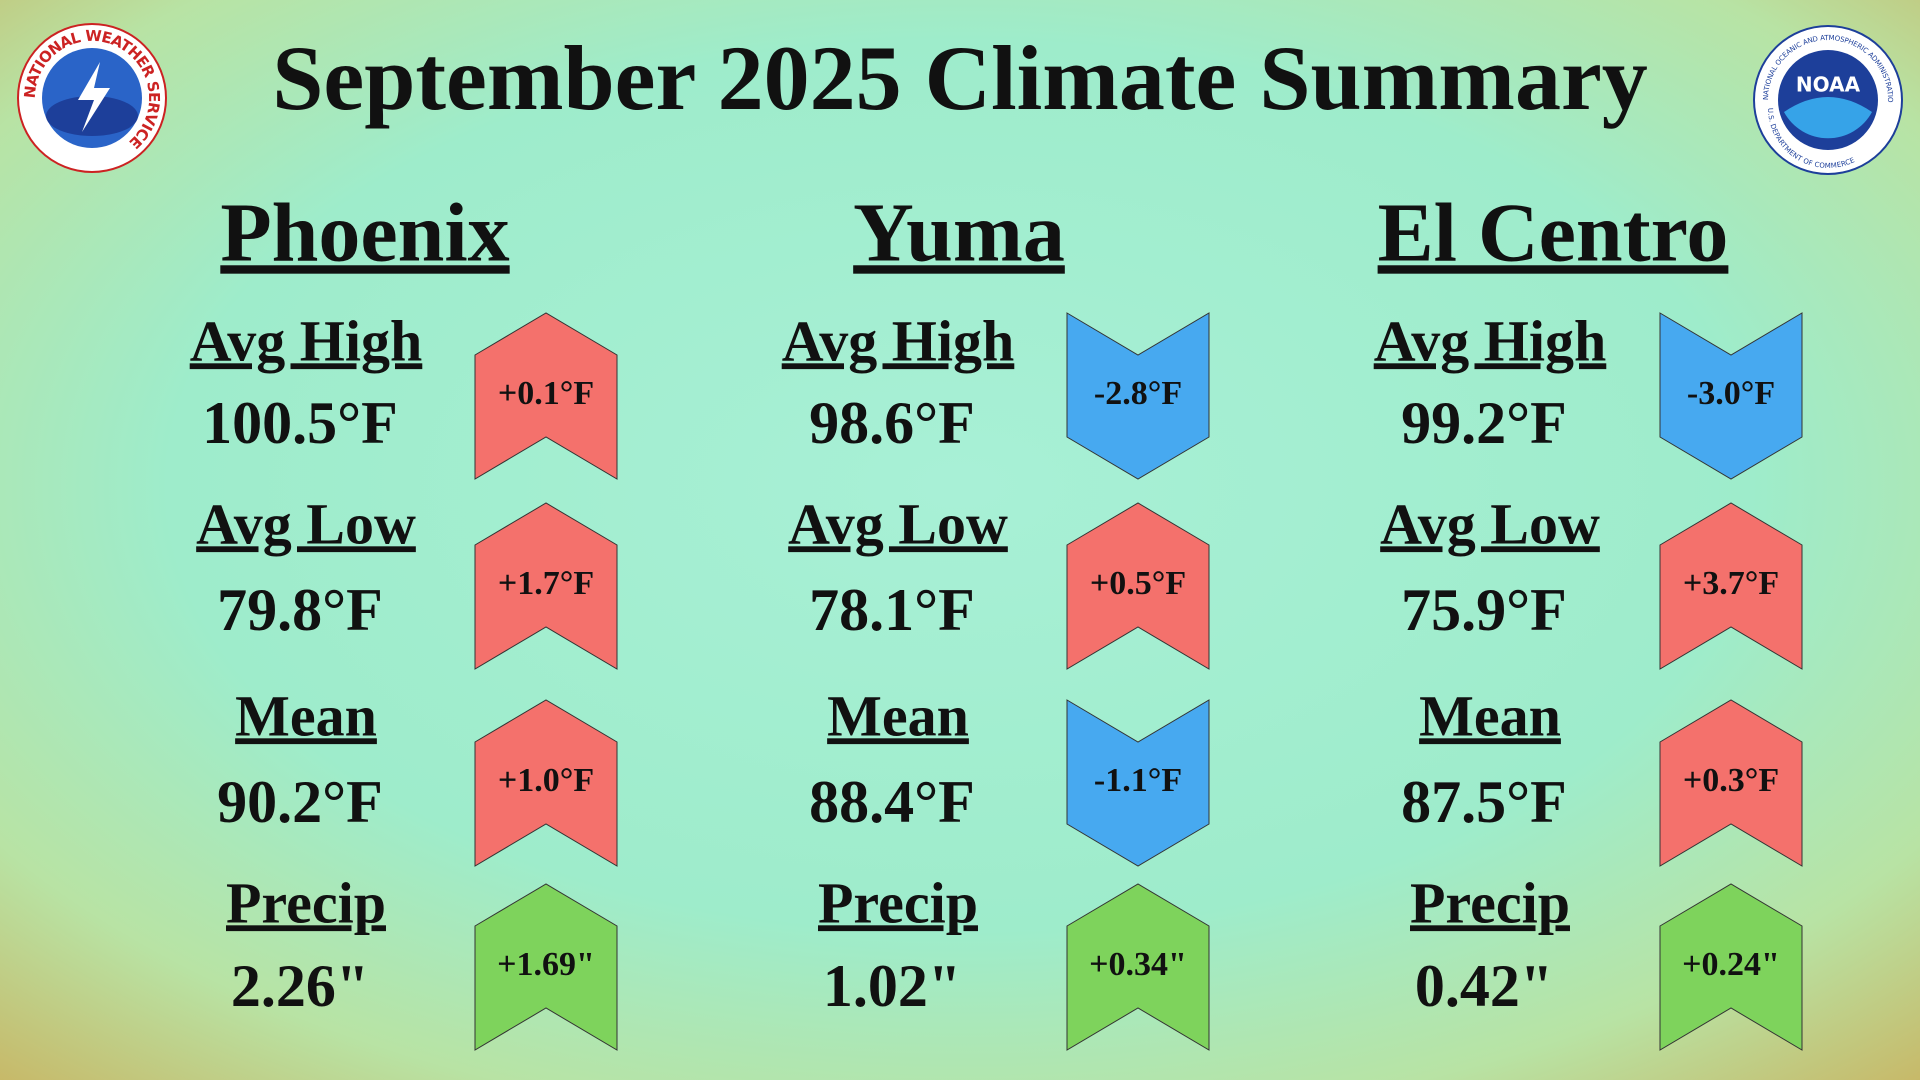 The height and width of the screenshot is (1080, 1920). What do you see at coordinates (546, 964) in the screenshot?
I see `departure-value: +1.69"` at bounding box center [546, 964].